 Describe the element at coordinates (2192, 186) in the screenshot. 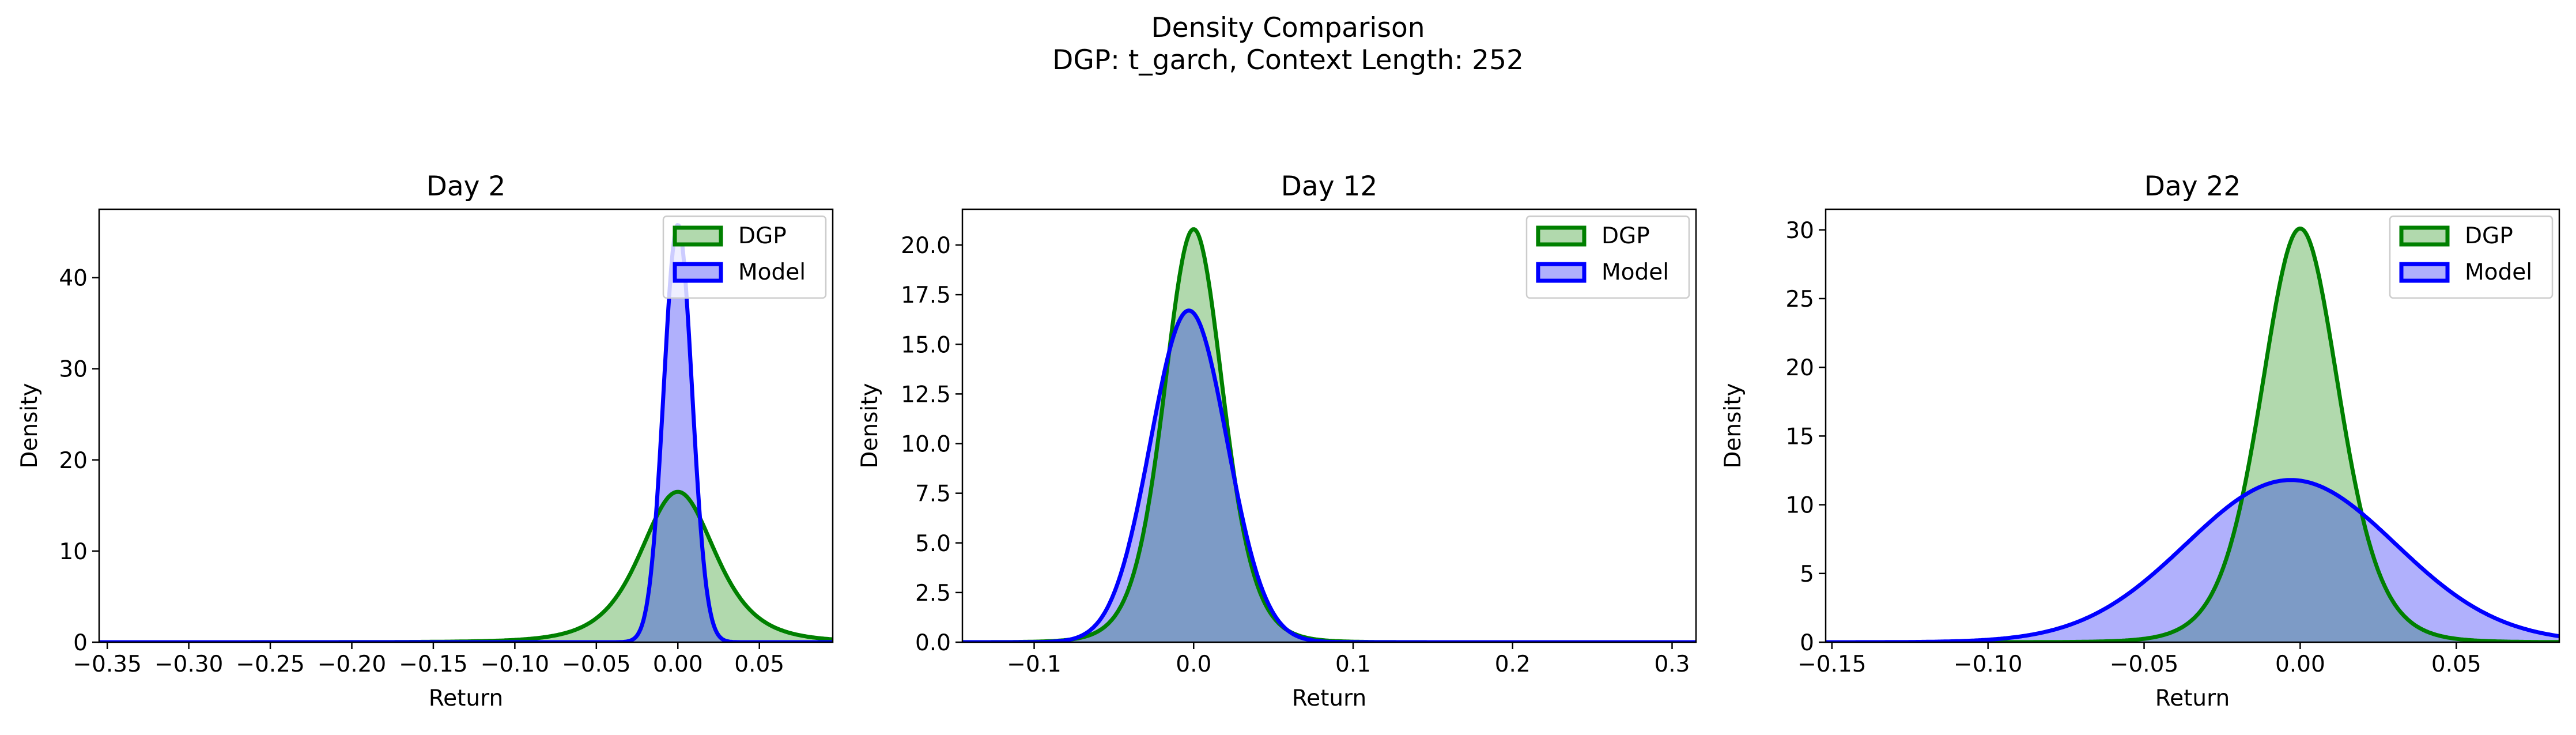

I see `subplot-title: Day 22` at that location.